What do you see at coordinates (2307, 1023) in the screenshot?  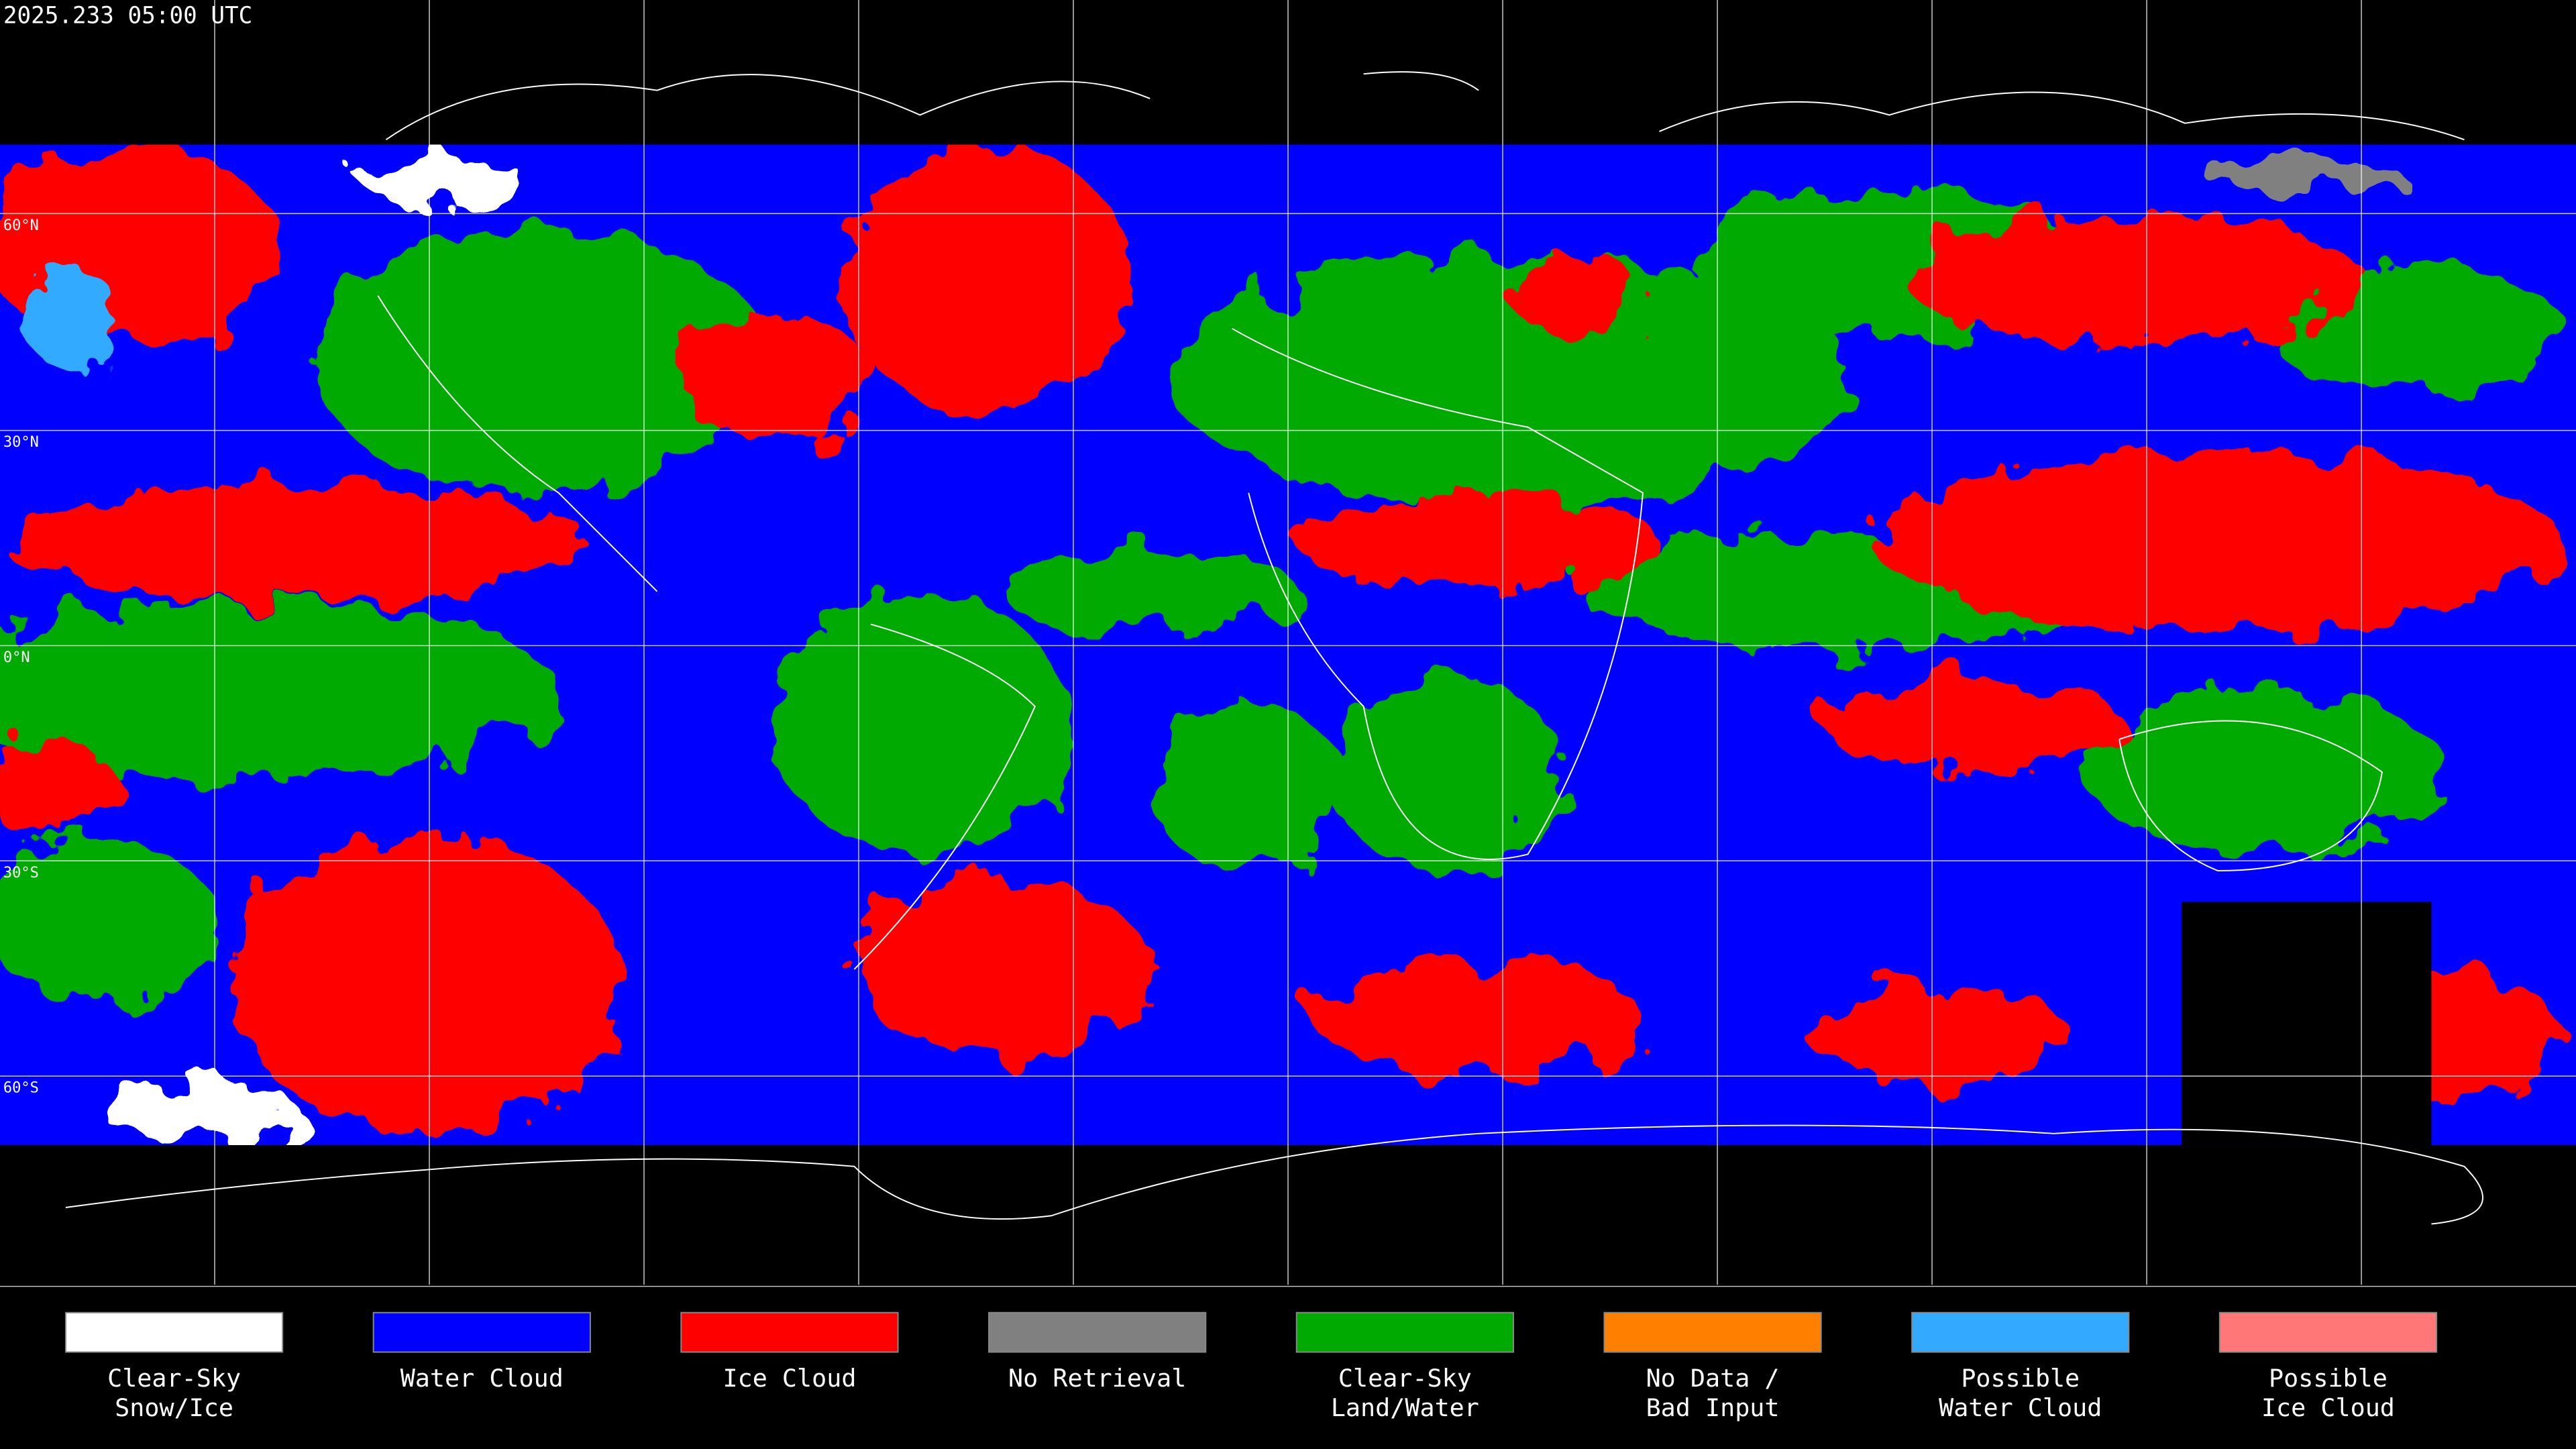 I see `missing-data-block` at bounding box center [2307, 1023].